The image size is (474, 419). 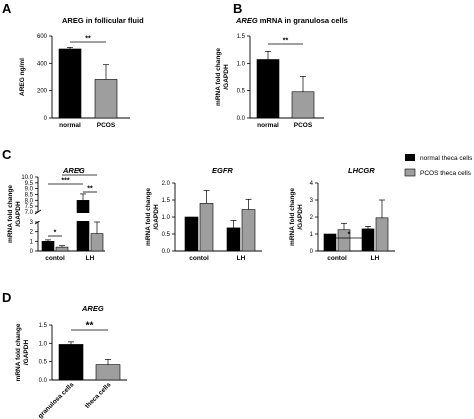 What do you see at coordinates (199, 258) in the screenshot?
I see `panel-C2-category-0: contol` at bounding box center [199, 258].